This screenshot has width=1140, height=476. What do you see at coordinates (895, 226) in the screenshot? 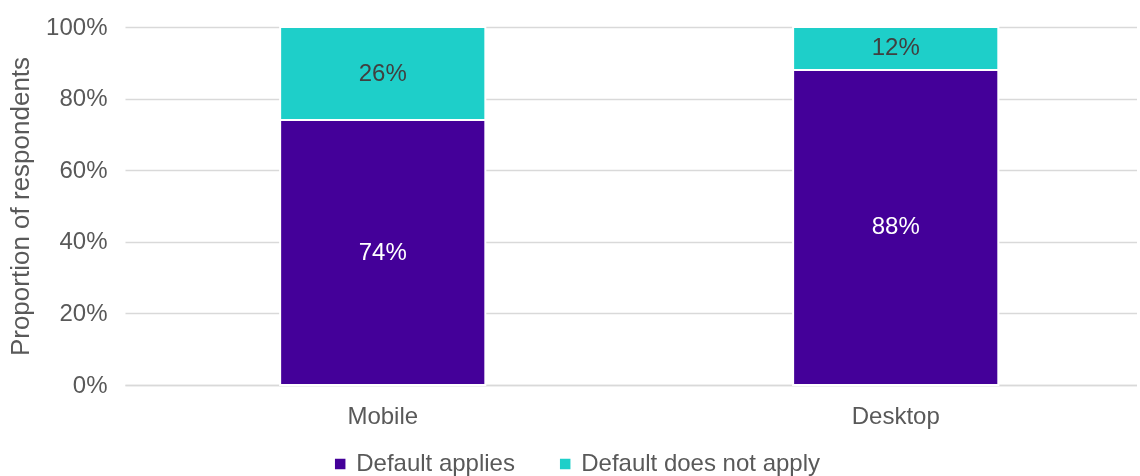
I see `data-label: 88%` at bounding box center [895, 226].